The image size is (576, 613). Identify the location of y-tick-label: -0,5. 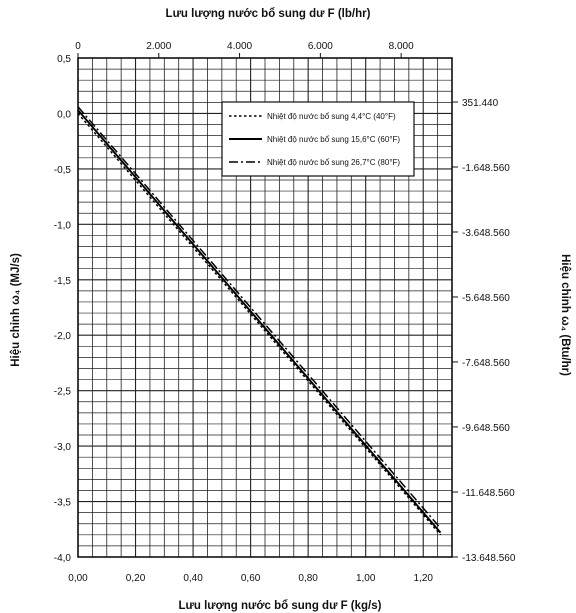
(63, 170).